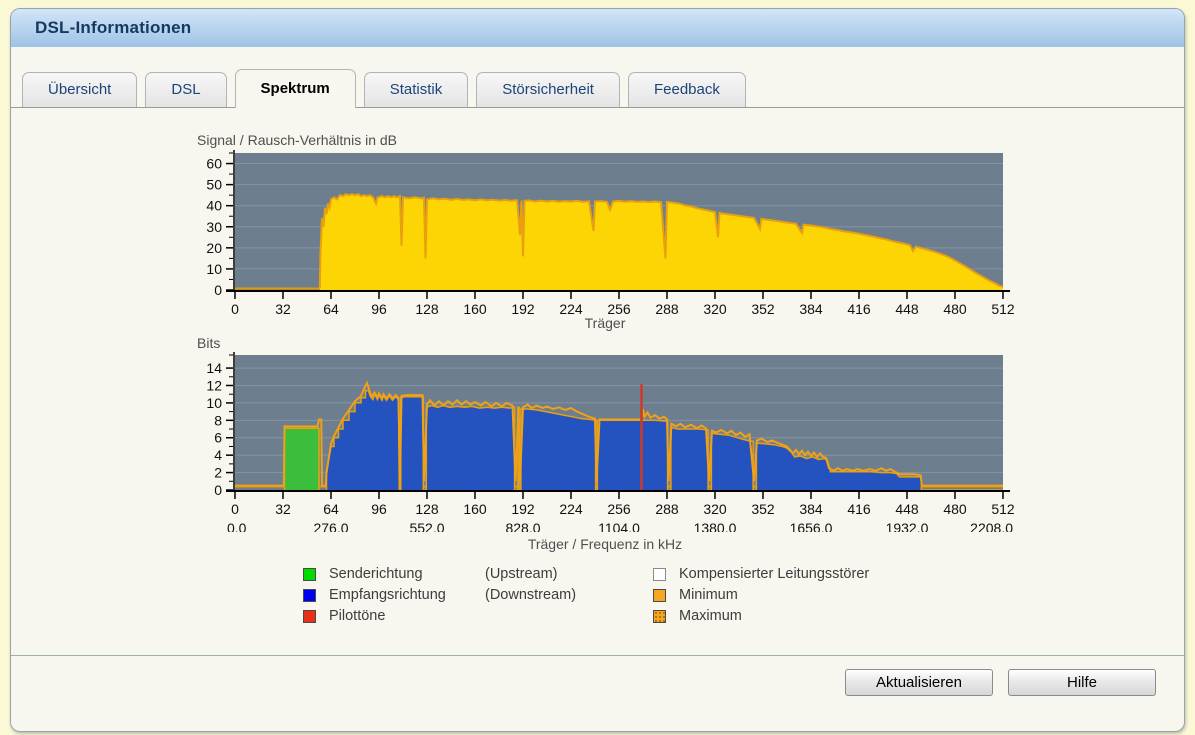 This screenshot has height=735, width=1195. Describe the element at coordinates (811, 526) in the screenshot. I see `svg-text: 1656.0` at that location.